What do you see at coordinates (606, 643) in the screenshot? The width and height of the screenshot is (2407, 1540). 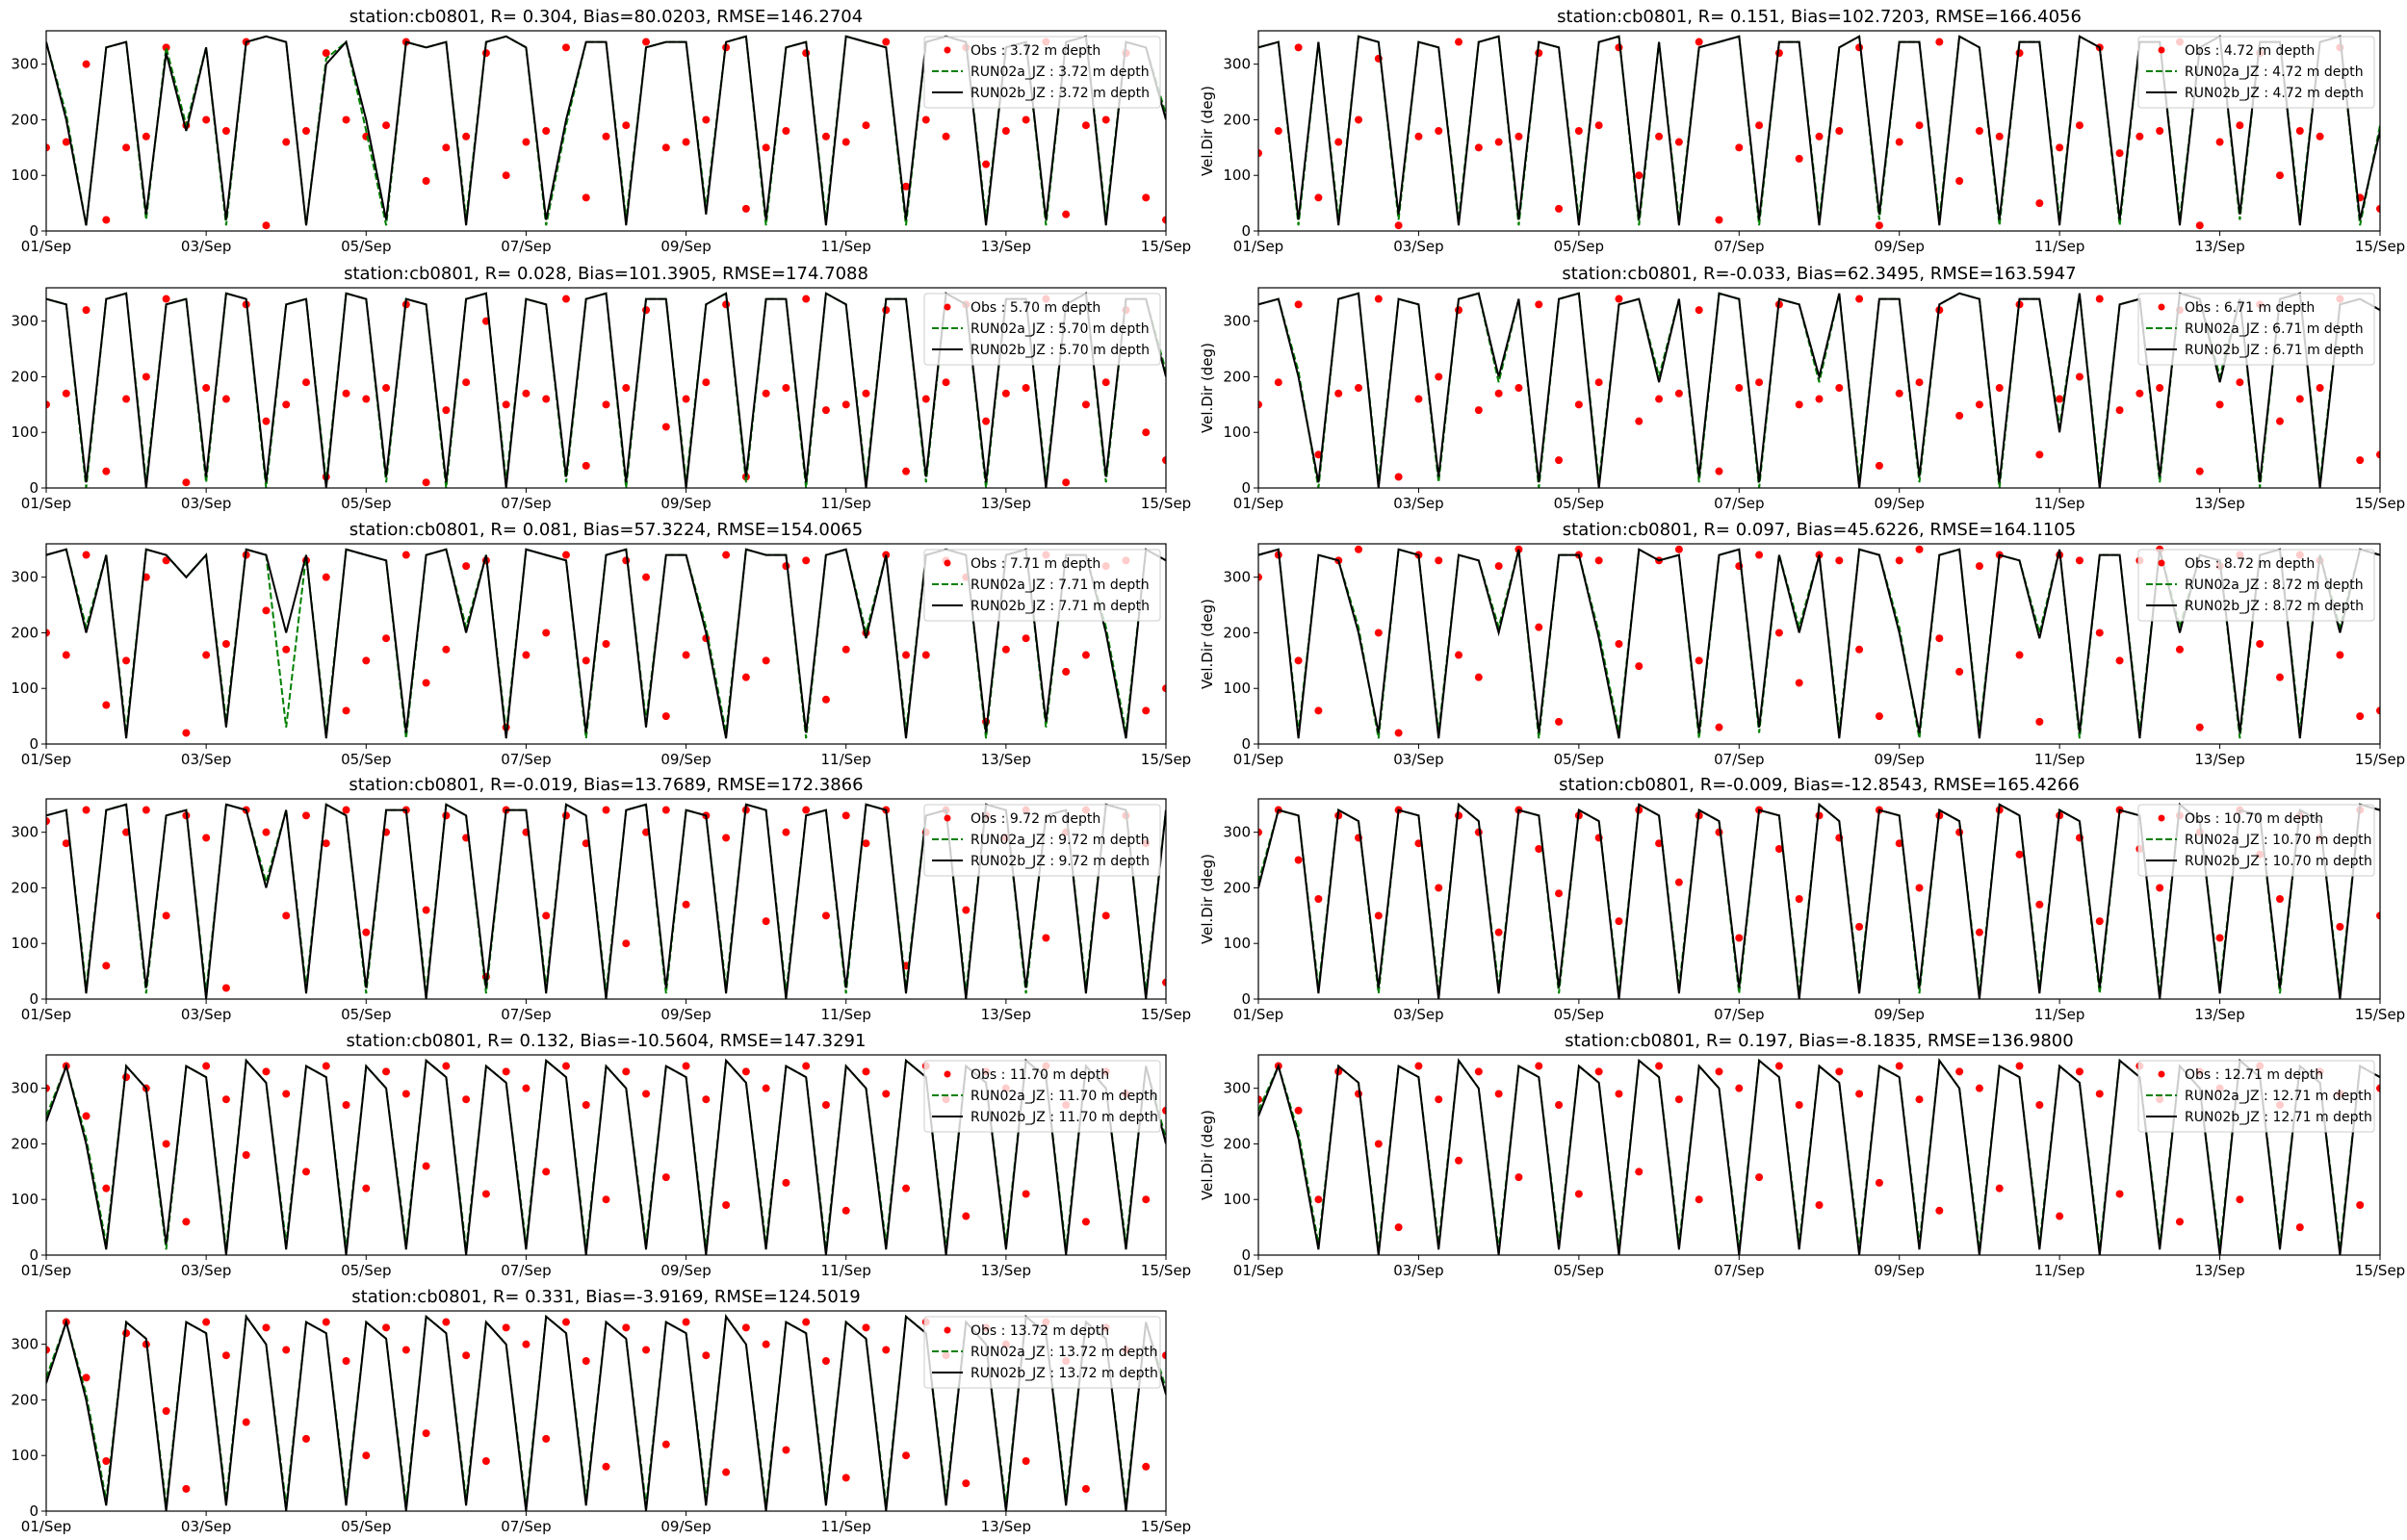 I see `model-line` at bounding box center [606, 643].